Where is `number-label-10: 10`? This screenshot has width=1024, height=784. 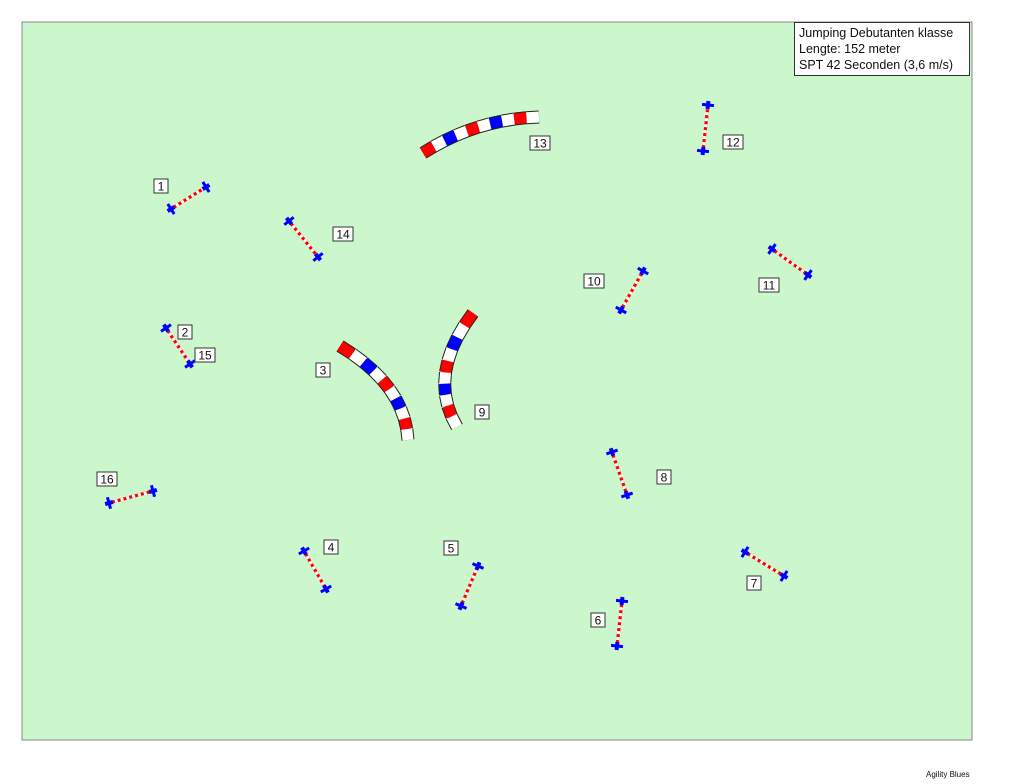 number-label-10: 10 is located at coordinates (594, 281).